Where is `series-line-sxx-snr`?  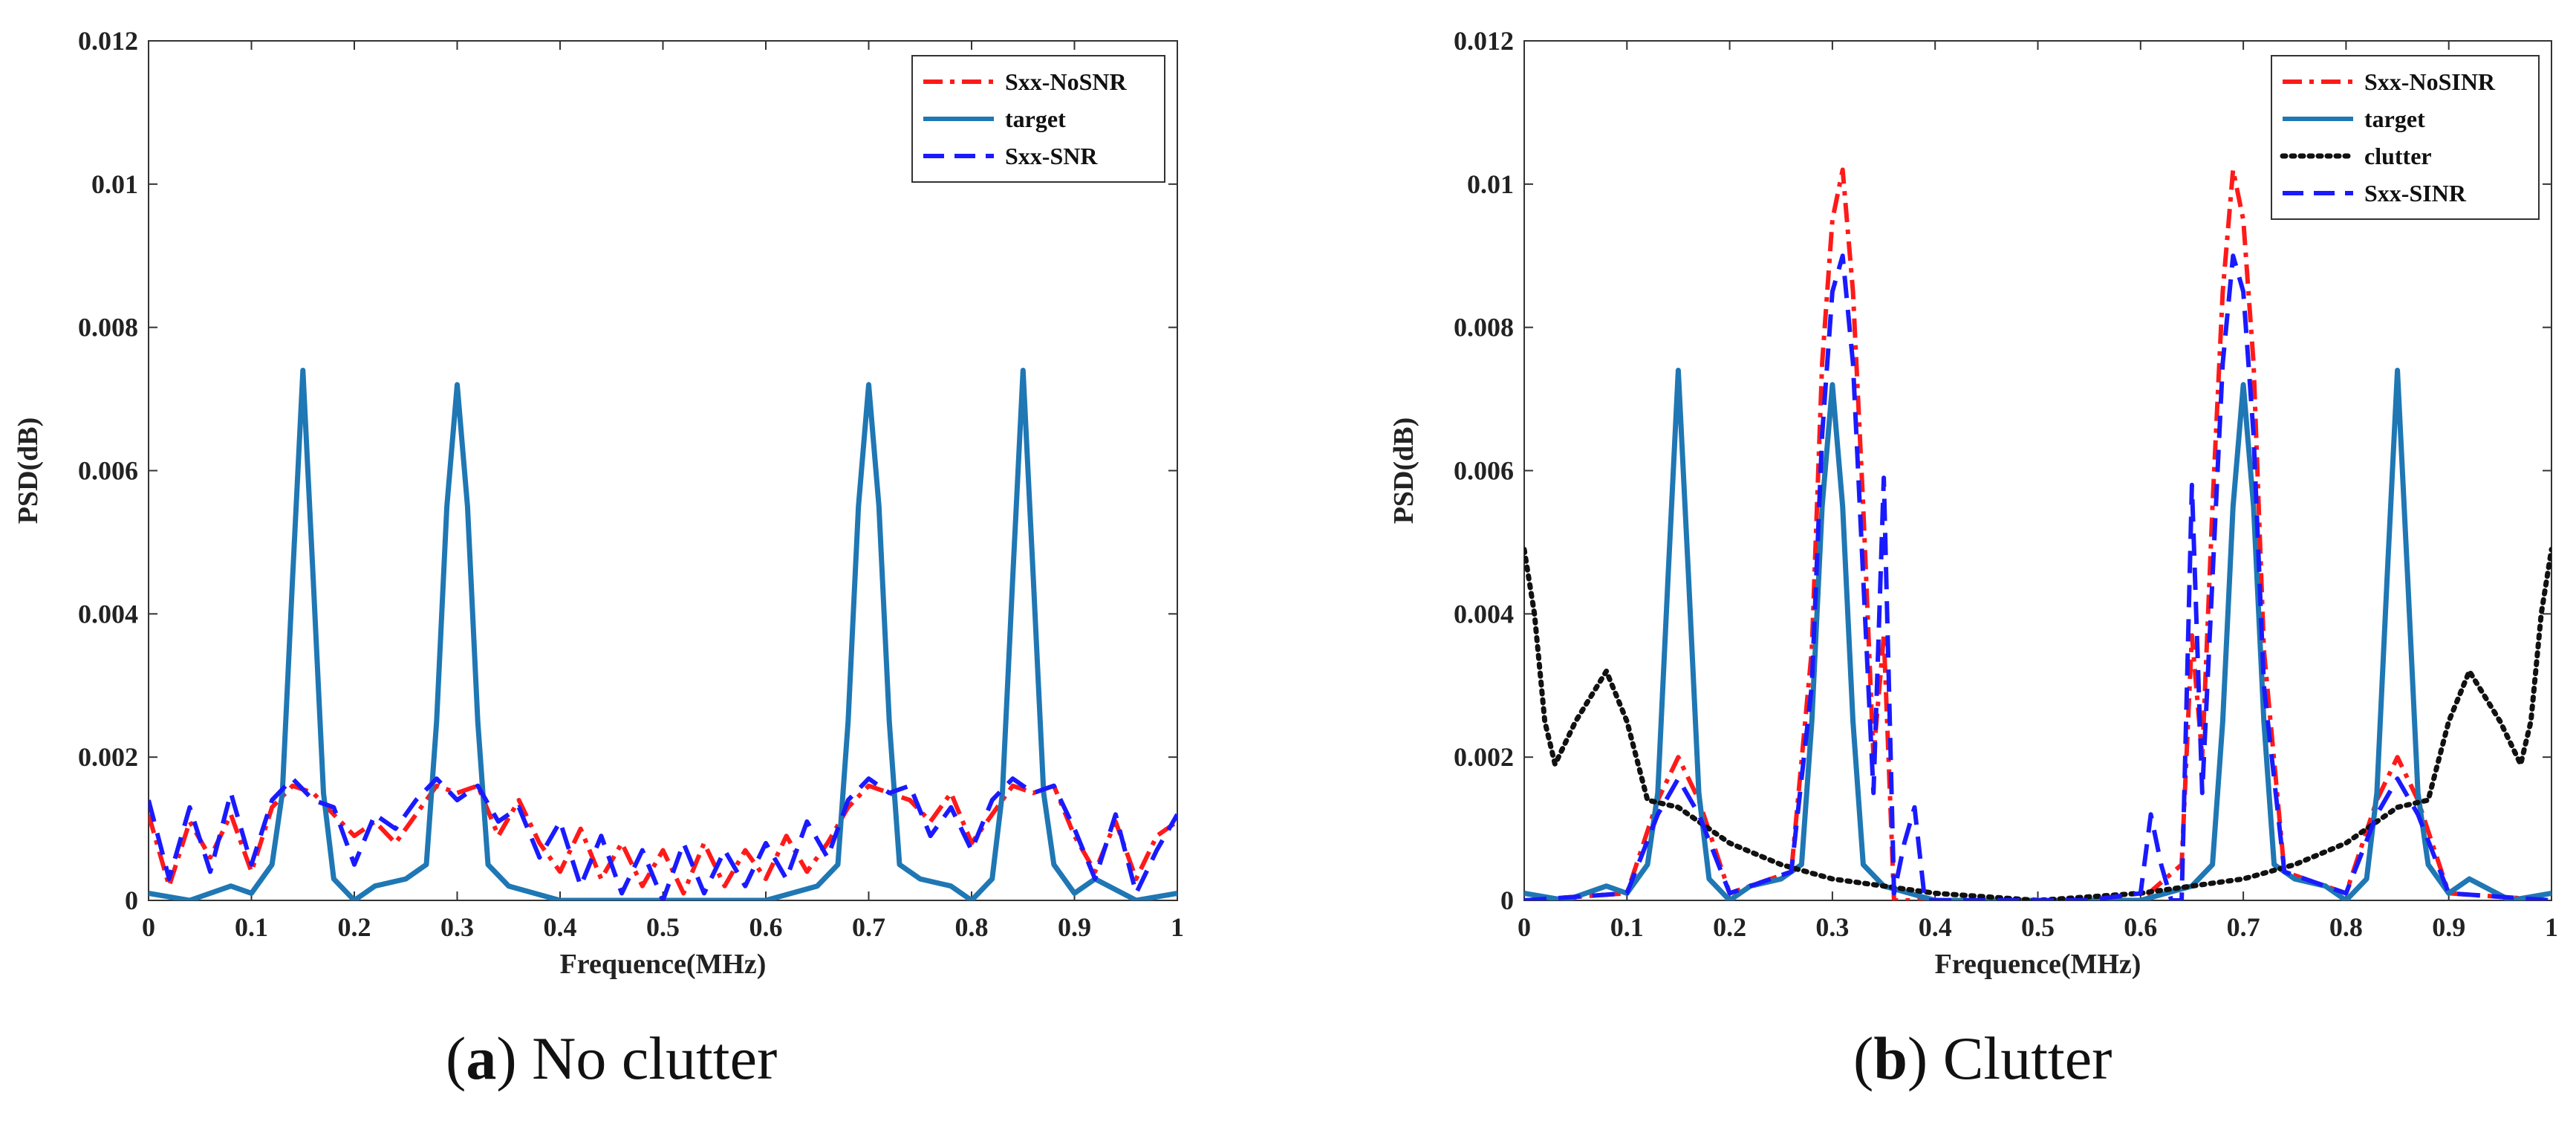
series-line-sxx-snr is located at coordinates (663, 838).